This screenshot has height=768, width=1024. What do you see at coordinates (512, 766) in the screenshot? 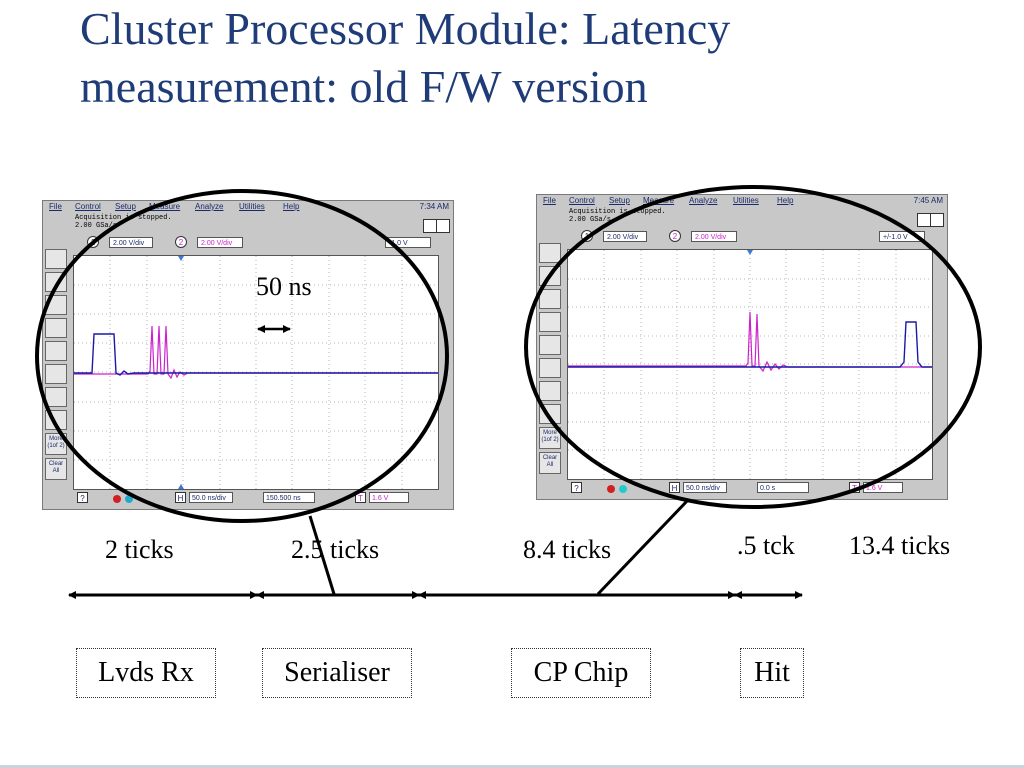
I see `footer-rule` at bounding box center [512, 766].